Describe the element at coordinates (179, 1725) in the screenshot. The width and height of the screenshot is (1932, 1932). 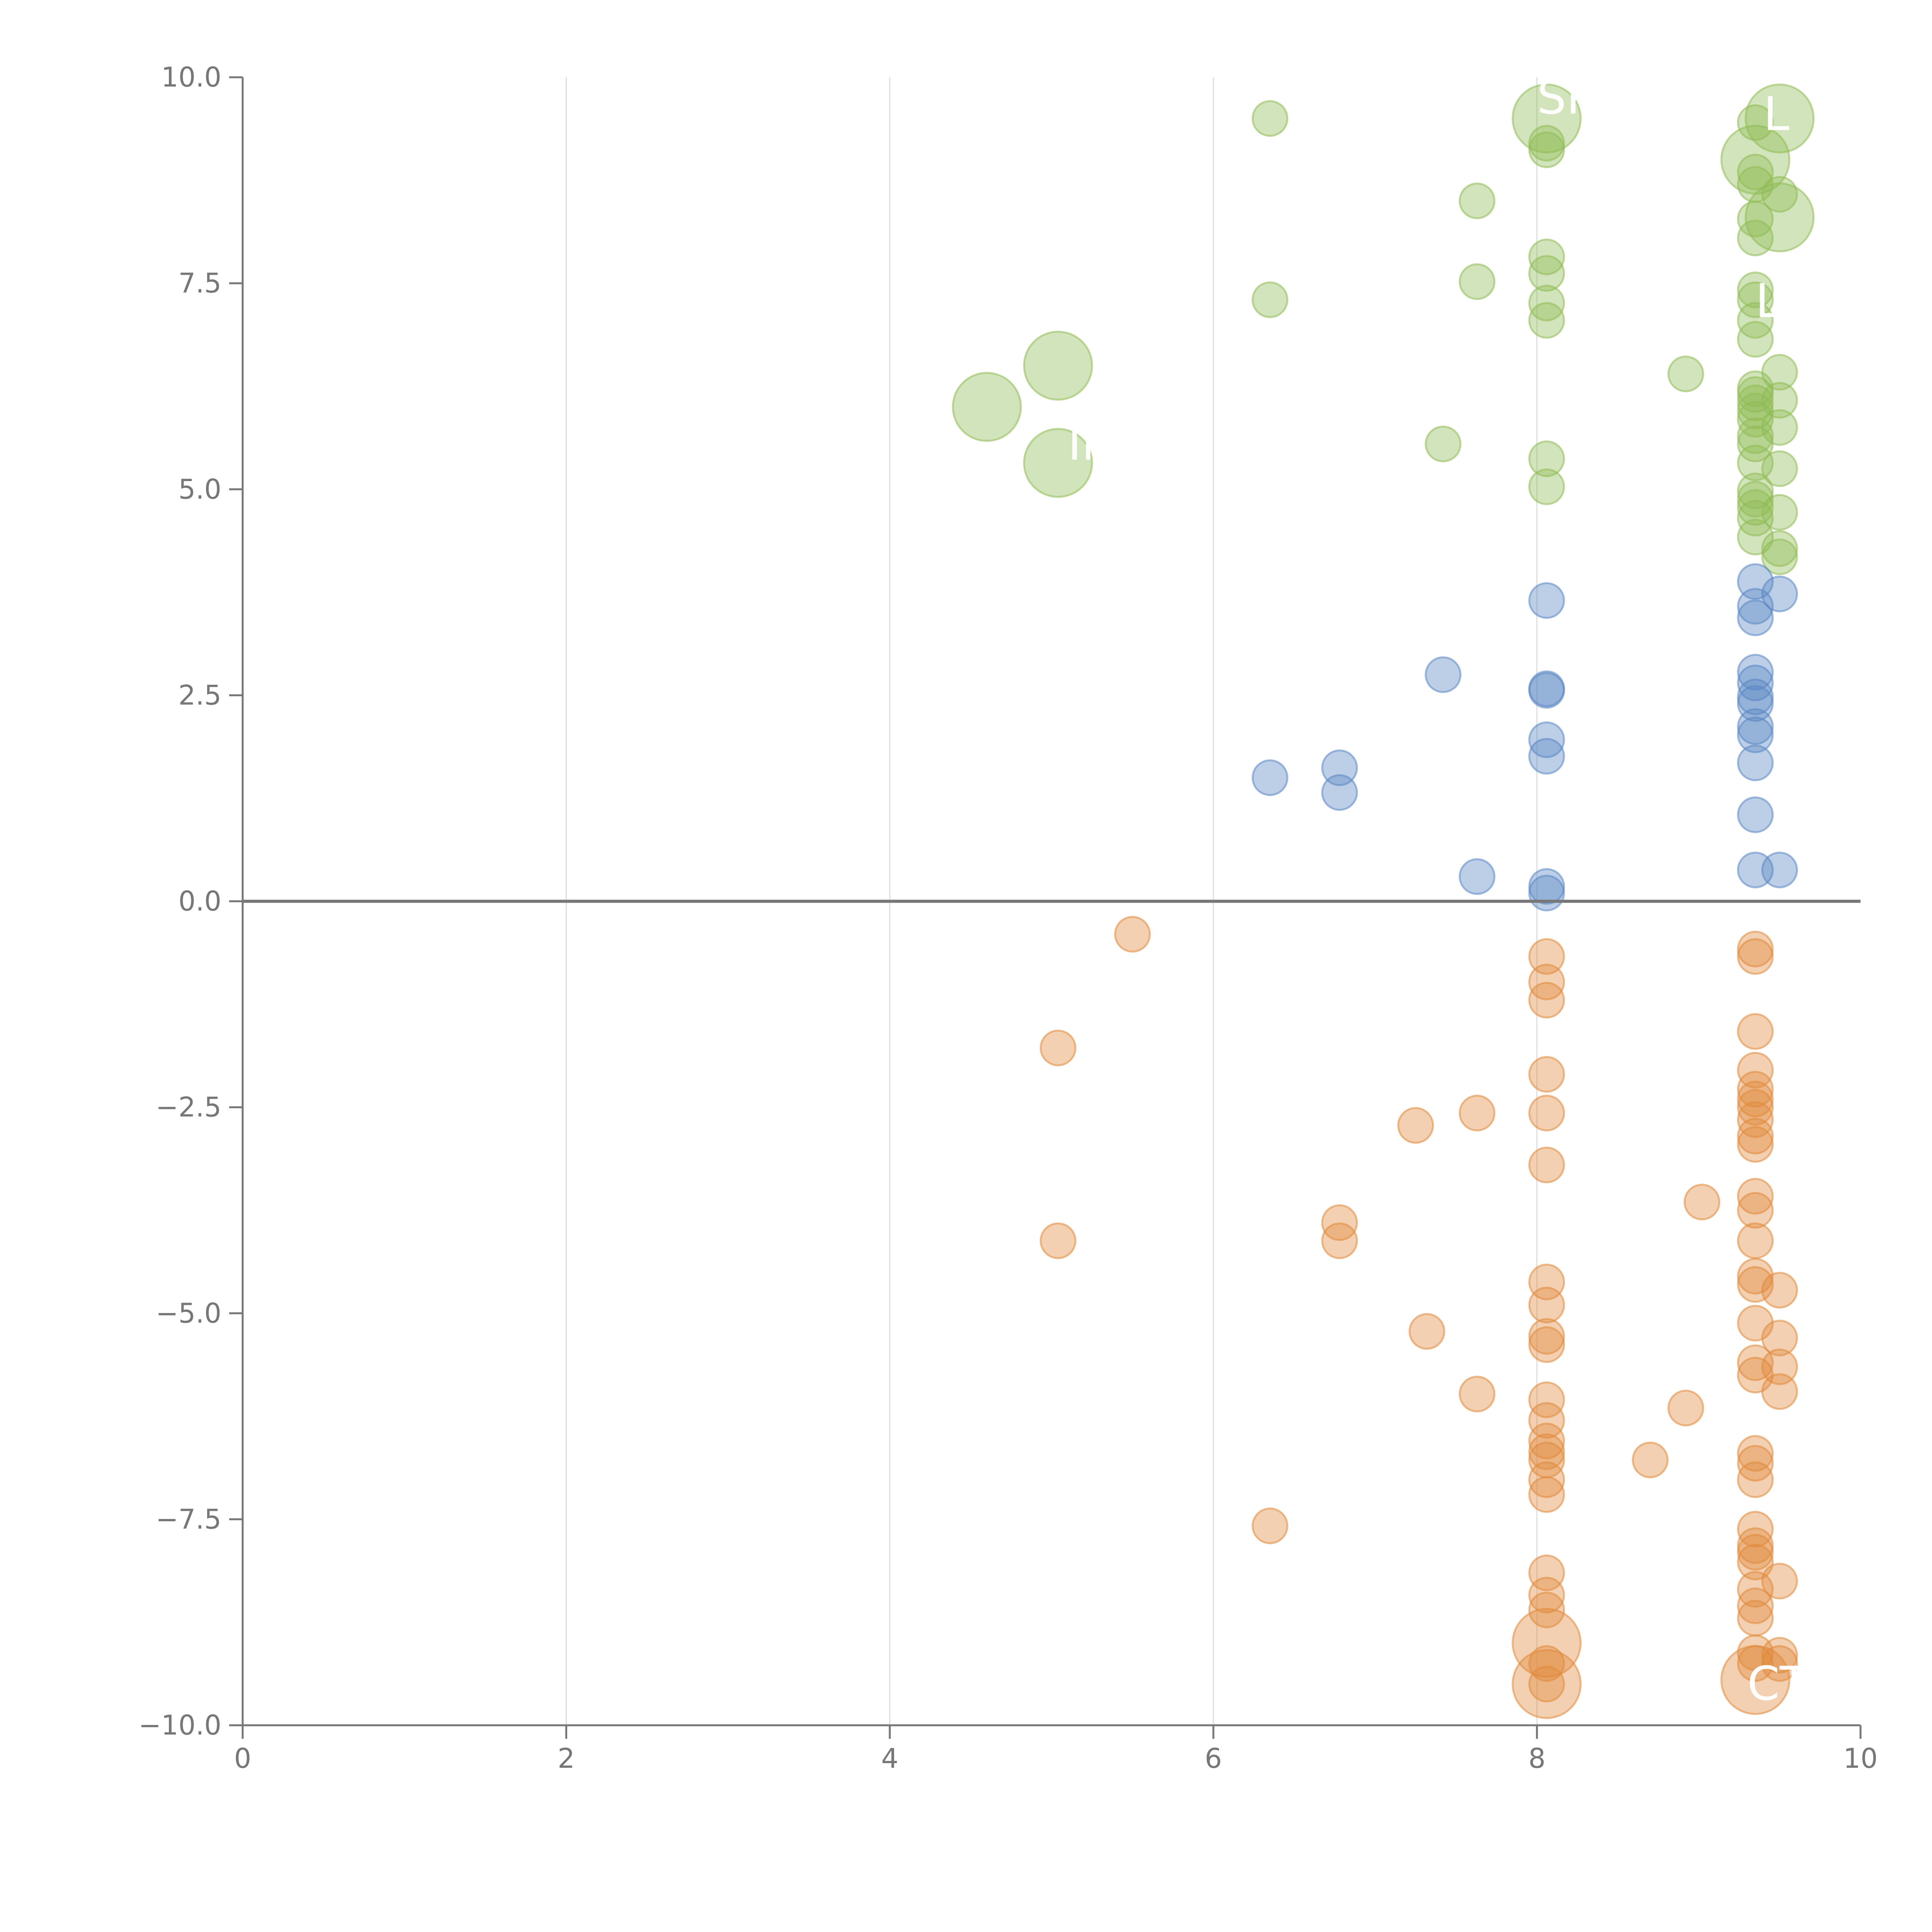
I see `y-tick-label: −10.0` at that location.